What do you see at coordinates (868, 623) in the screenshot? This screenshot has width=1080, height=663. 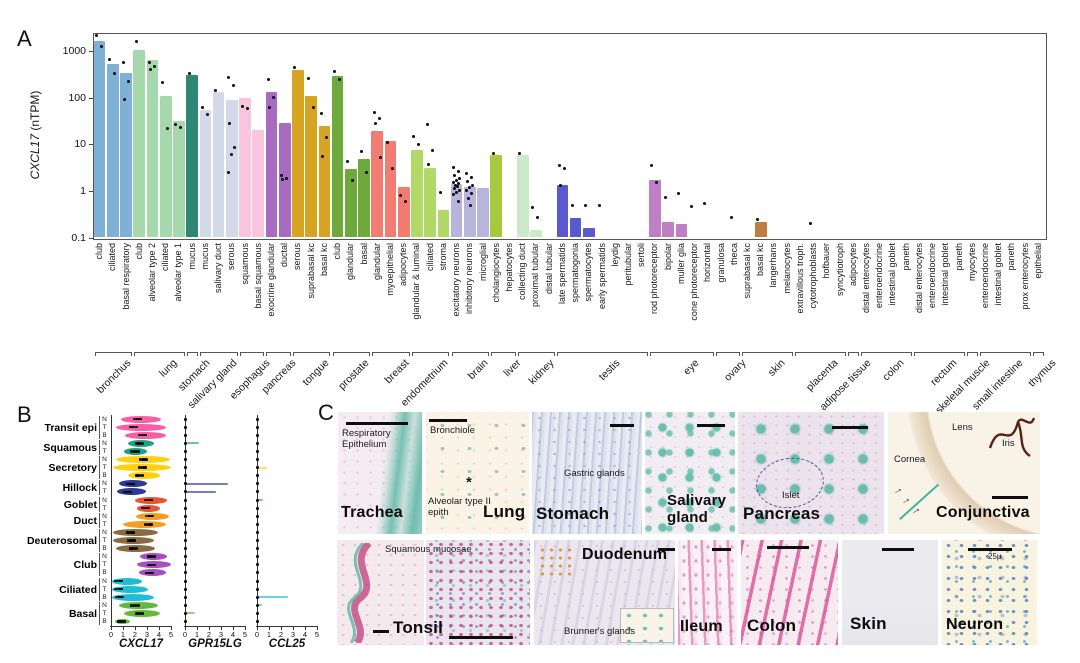 I see `tile-label: Skin` at bounding box center [868, 623].